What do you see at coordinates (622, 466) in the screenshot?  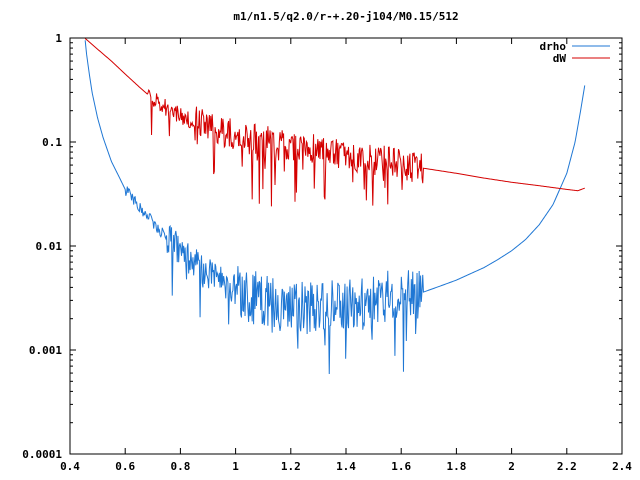 I see `x-tick-label-10: 2.4` at bounding box center [622, 466].